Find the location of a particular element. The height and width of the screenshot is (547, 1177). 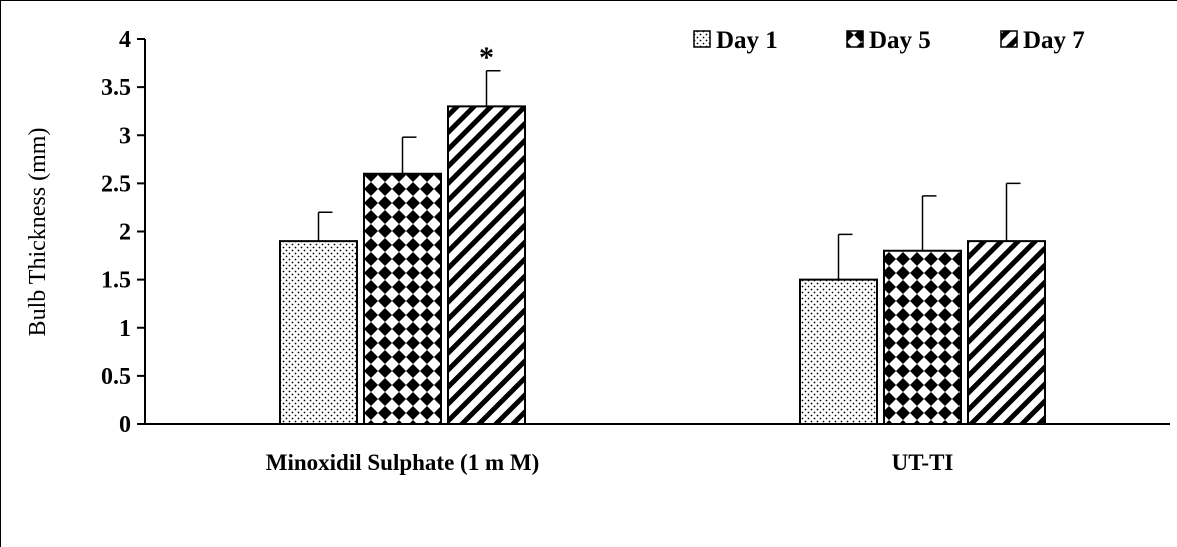

y-tick-label: 2 is located at coordinates (125, 233).